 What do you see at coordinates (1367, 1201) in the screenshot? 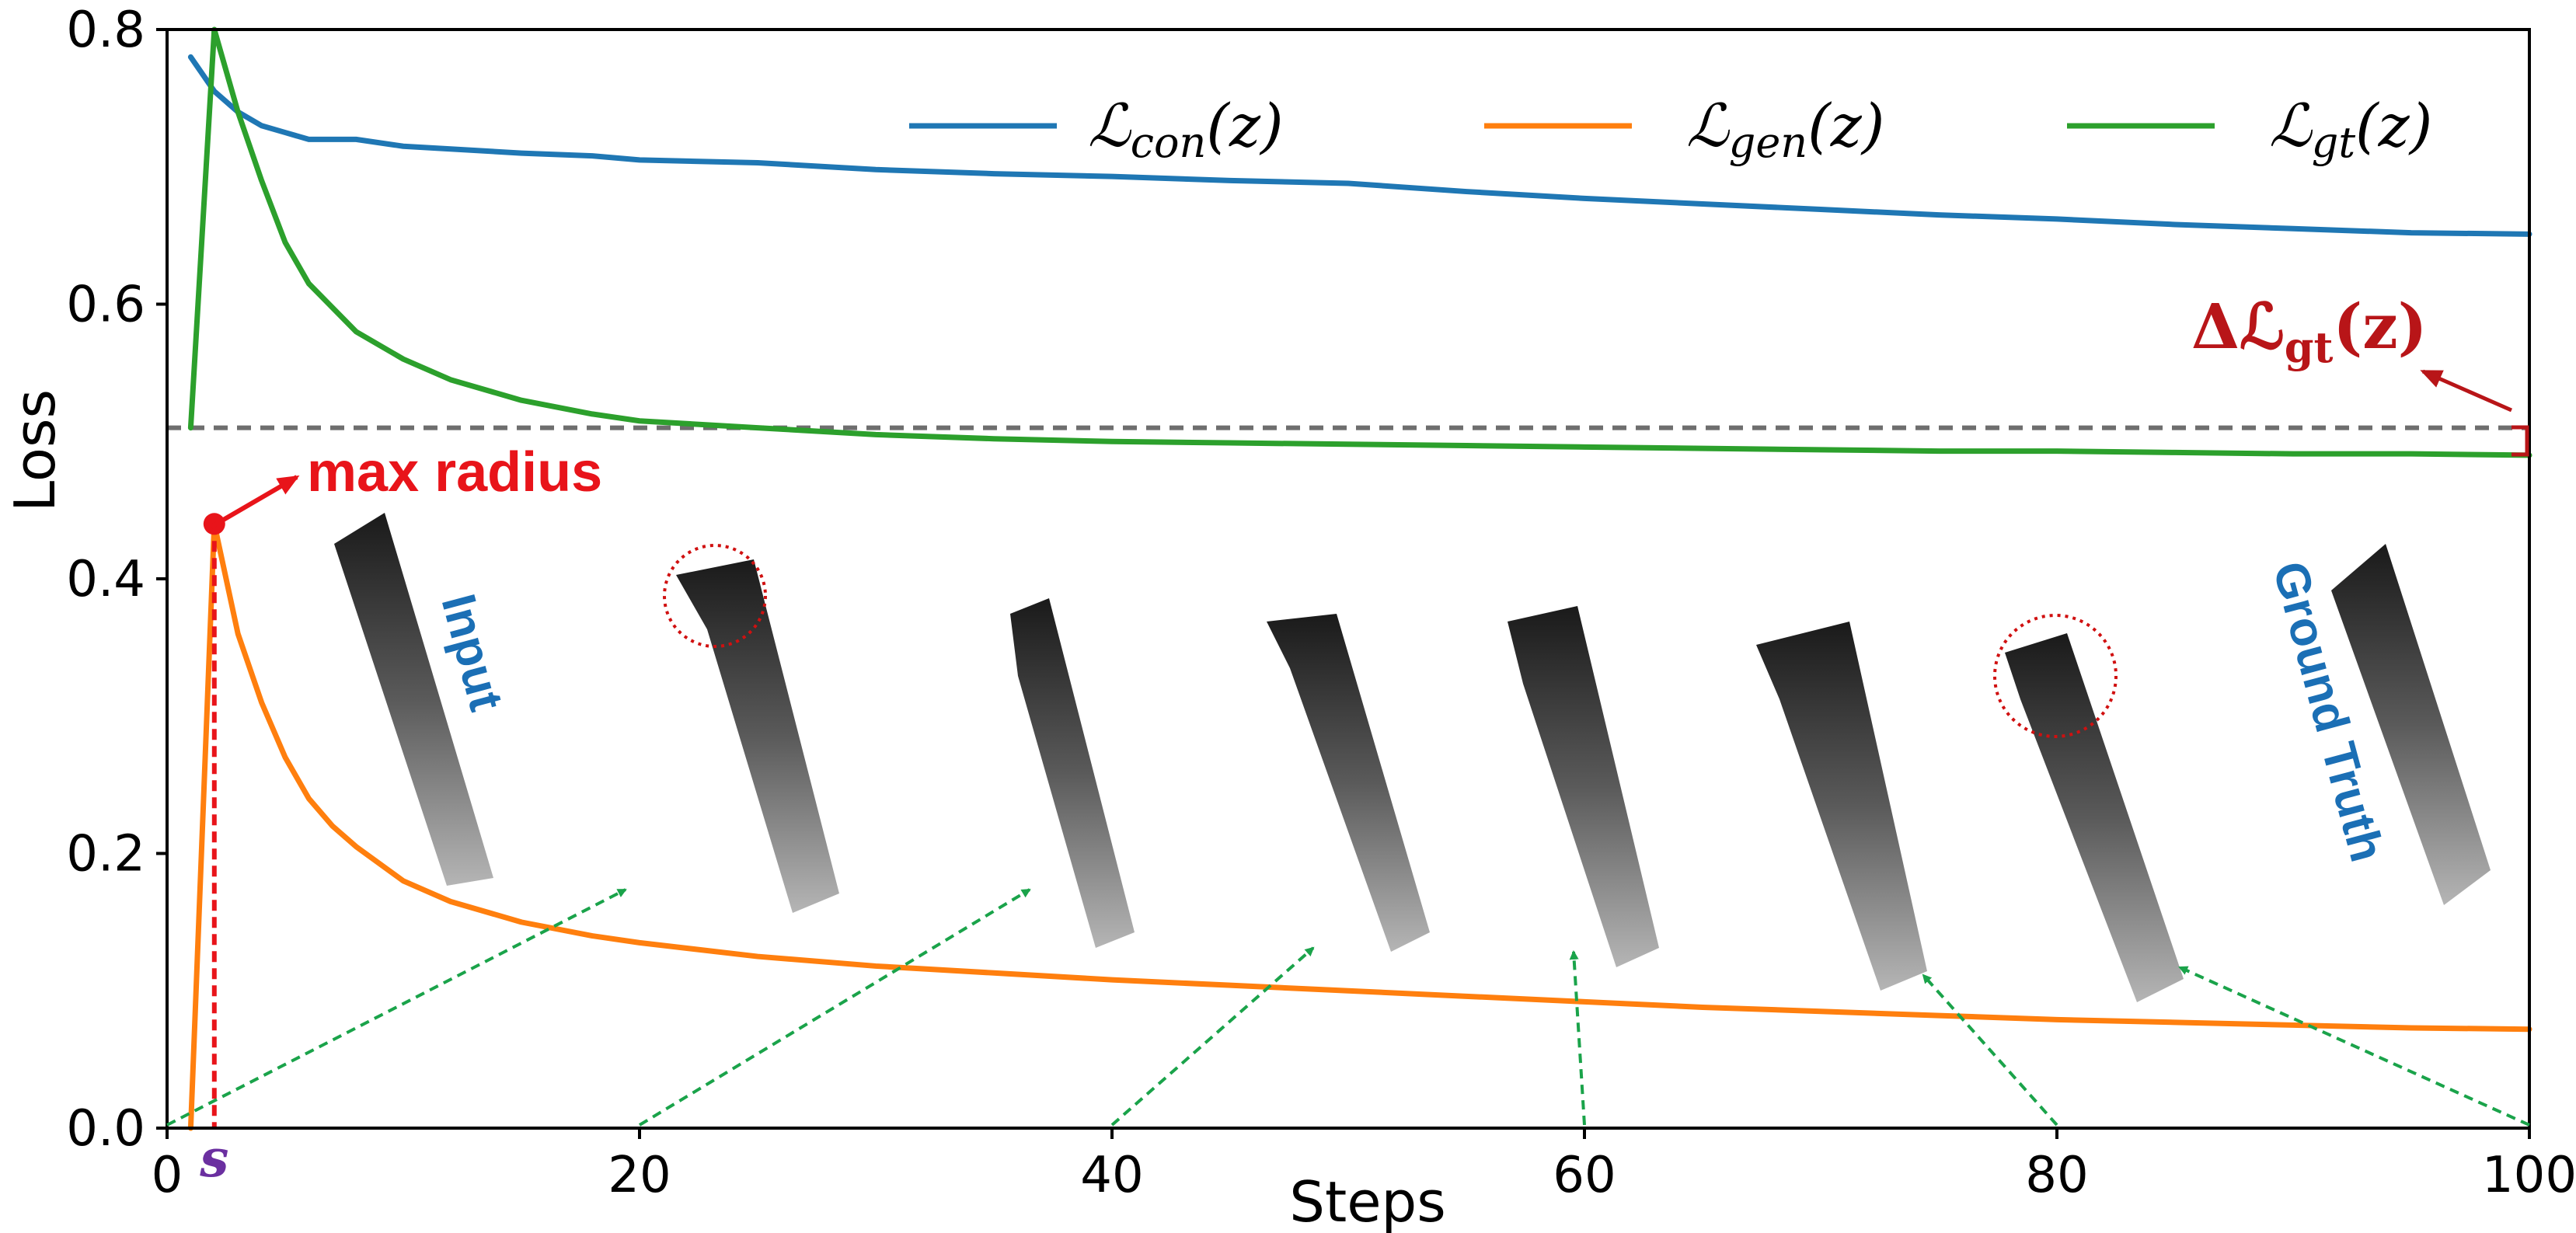
I see `x-axis-label: Steps` at bounding box center [1367, 1201].